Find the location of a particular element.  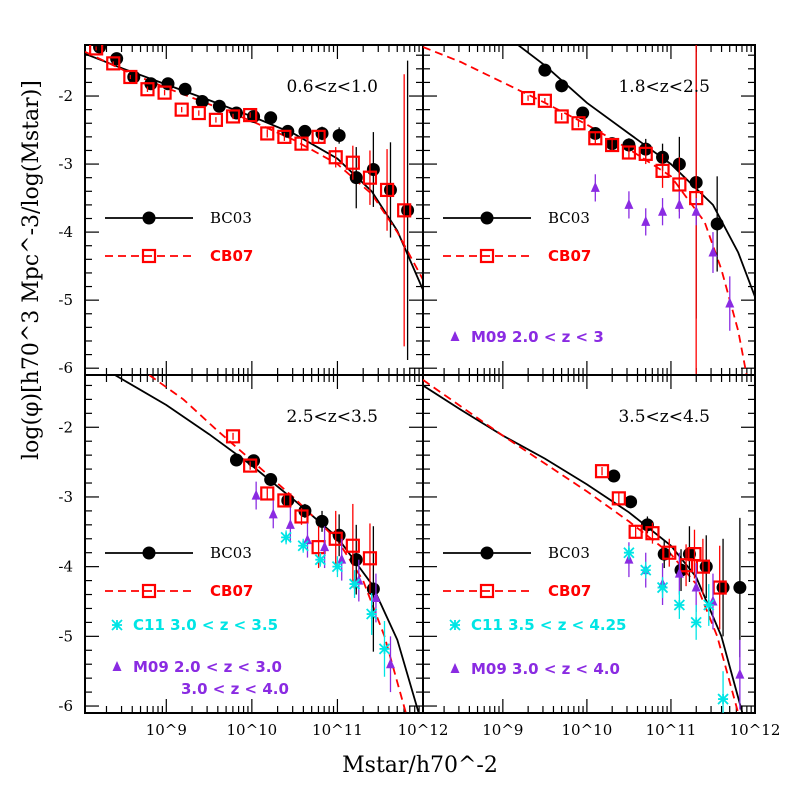

series-m09 is located at coordinates (662, 252).